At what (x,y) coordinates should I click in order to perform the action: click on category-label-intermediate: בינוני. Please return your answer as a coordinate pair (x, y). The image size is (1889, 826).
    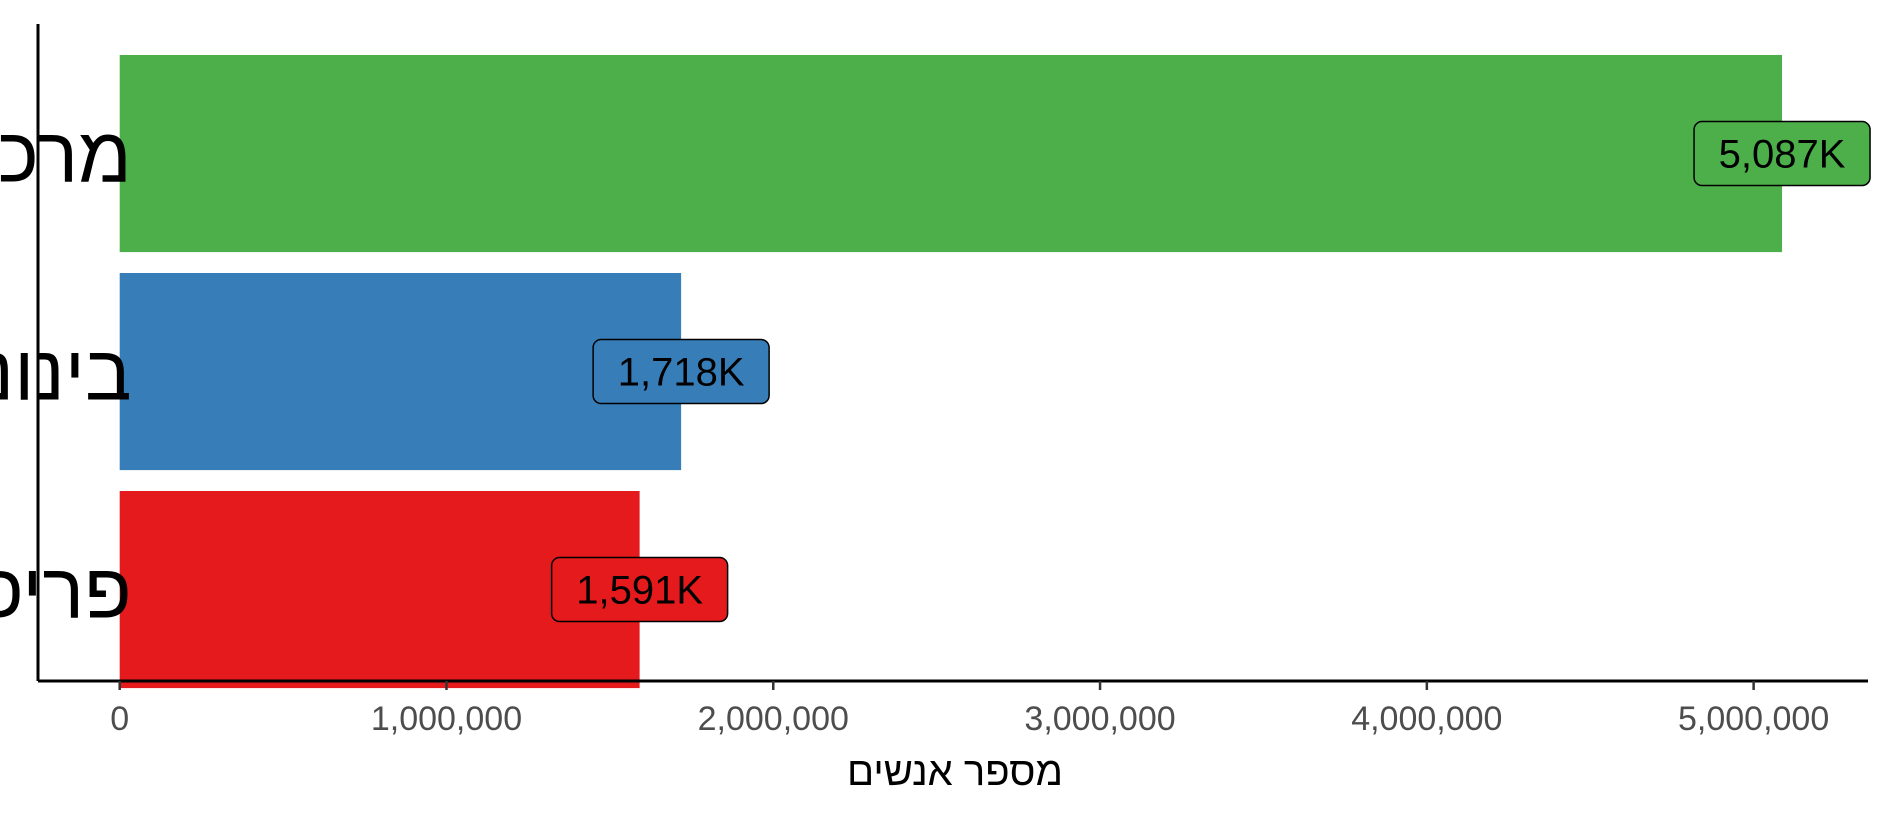
    Looking at the image, I should click on (66, 373).